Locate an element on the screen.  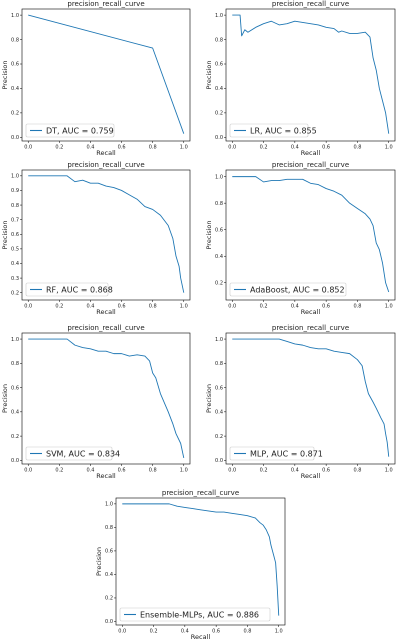
y-tick-label: 0.7 is located at coordinates (15, 220).